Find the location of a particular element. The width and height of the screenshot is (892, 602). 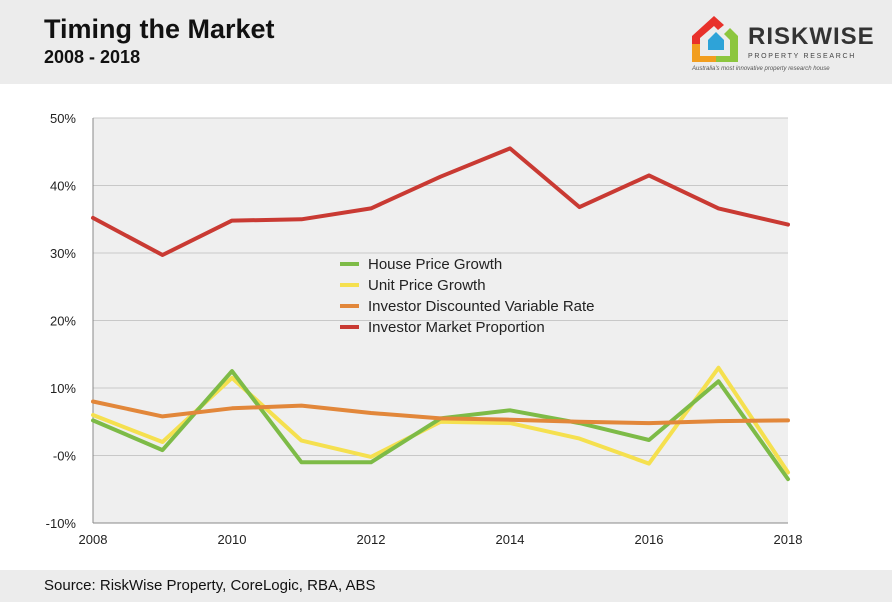

house-logo-icon is located at coordinates (715, 39).